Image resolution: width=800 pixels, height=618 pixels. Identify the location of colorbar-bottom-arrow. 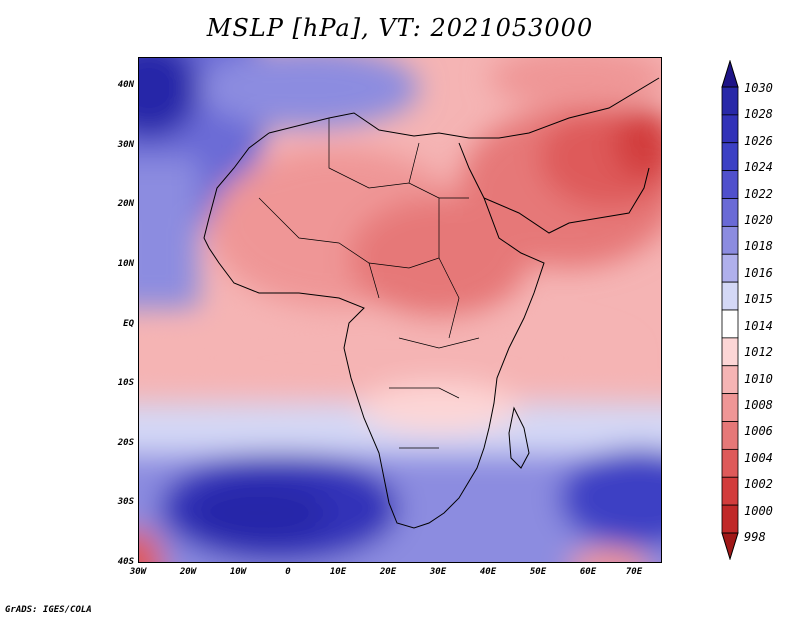
(730, 546).